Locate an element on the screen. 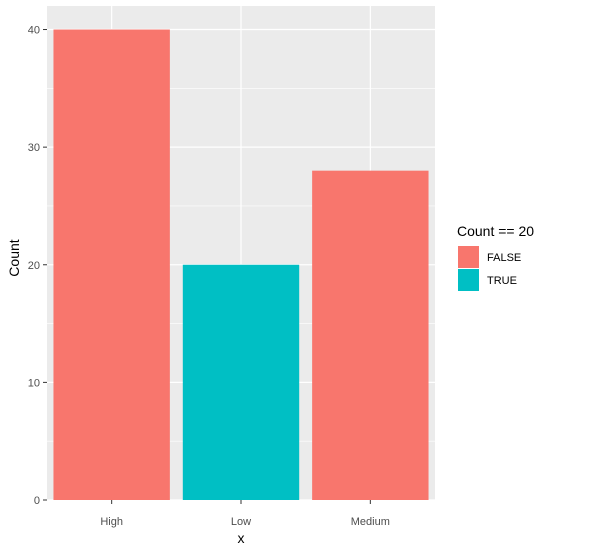 This screenshot has height=552, width=589. x-tick-label: High is located at coordinates (111, 522).